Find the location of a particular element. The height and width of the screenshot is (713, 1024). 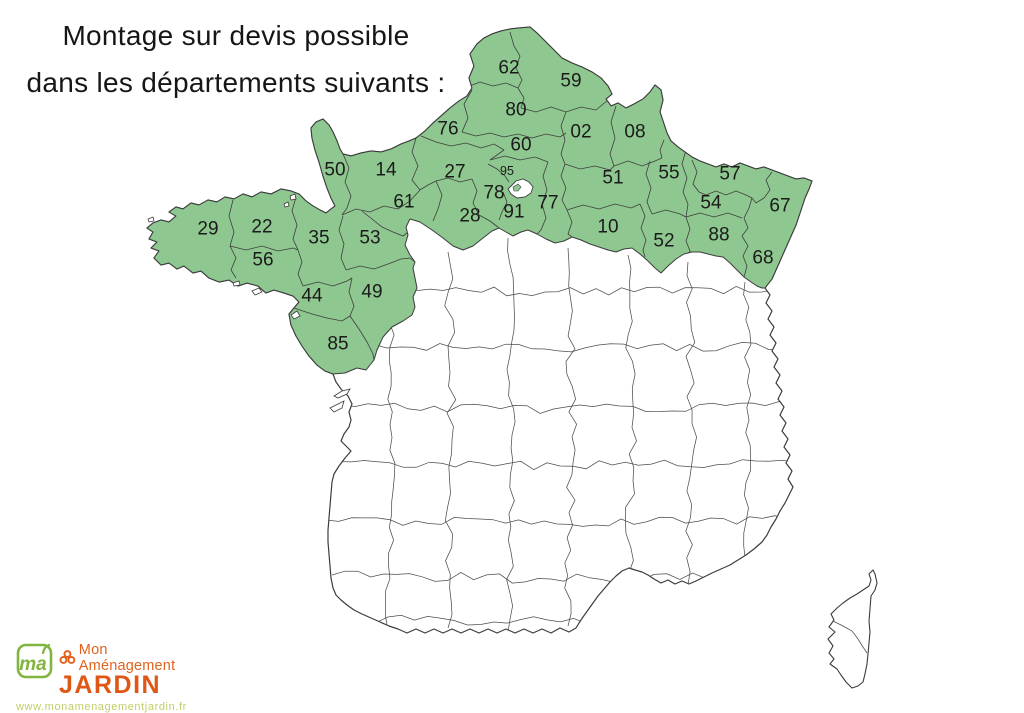

title-line-2: dans les départements suivants : is located at coordinates (236, 82).